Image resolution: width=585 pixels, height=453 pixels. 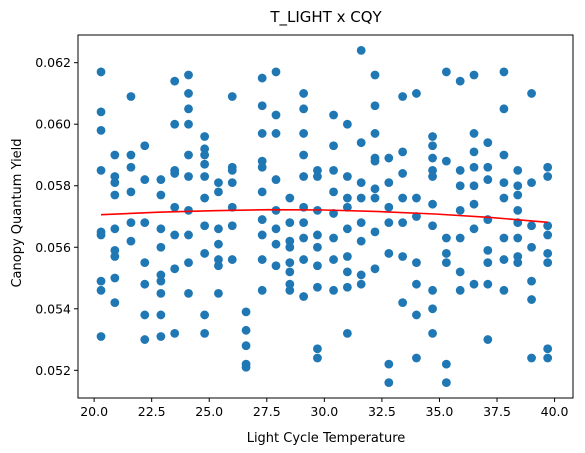 What do you see at coordinates (209, 411) in the screenshot?
I see `x-tick-label: 25.0` at bounding box center [209, 411].